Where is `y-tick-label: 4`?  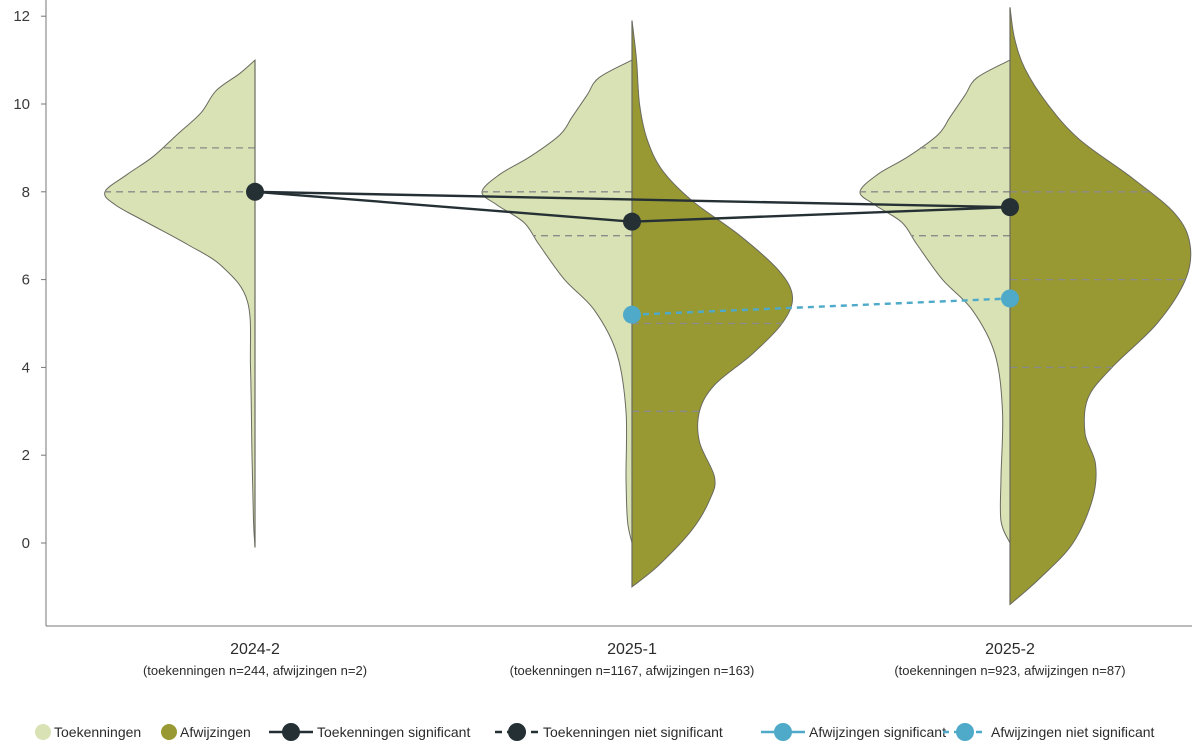 y-tick-label: 4 is located at coordinates (26, 367).